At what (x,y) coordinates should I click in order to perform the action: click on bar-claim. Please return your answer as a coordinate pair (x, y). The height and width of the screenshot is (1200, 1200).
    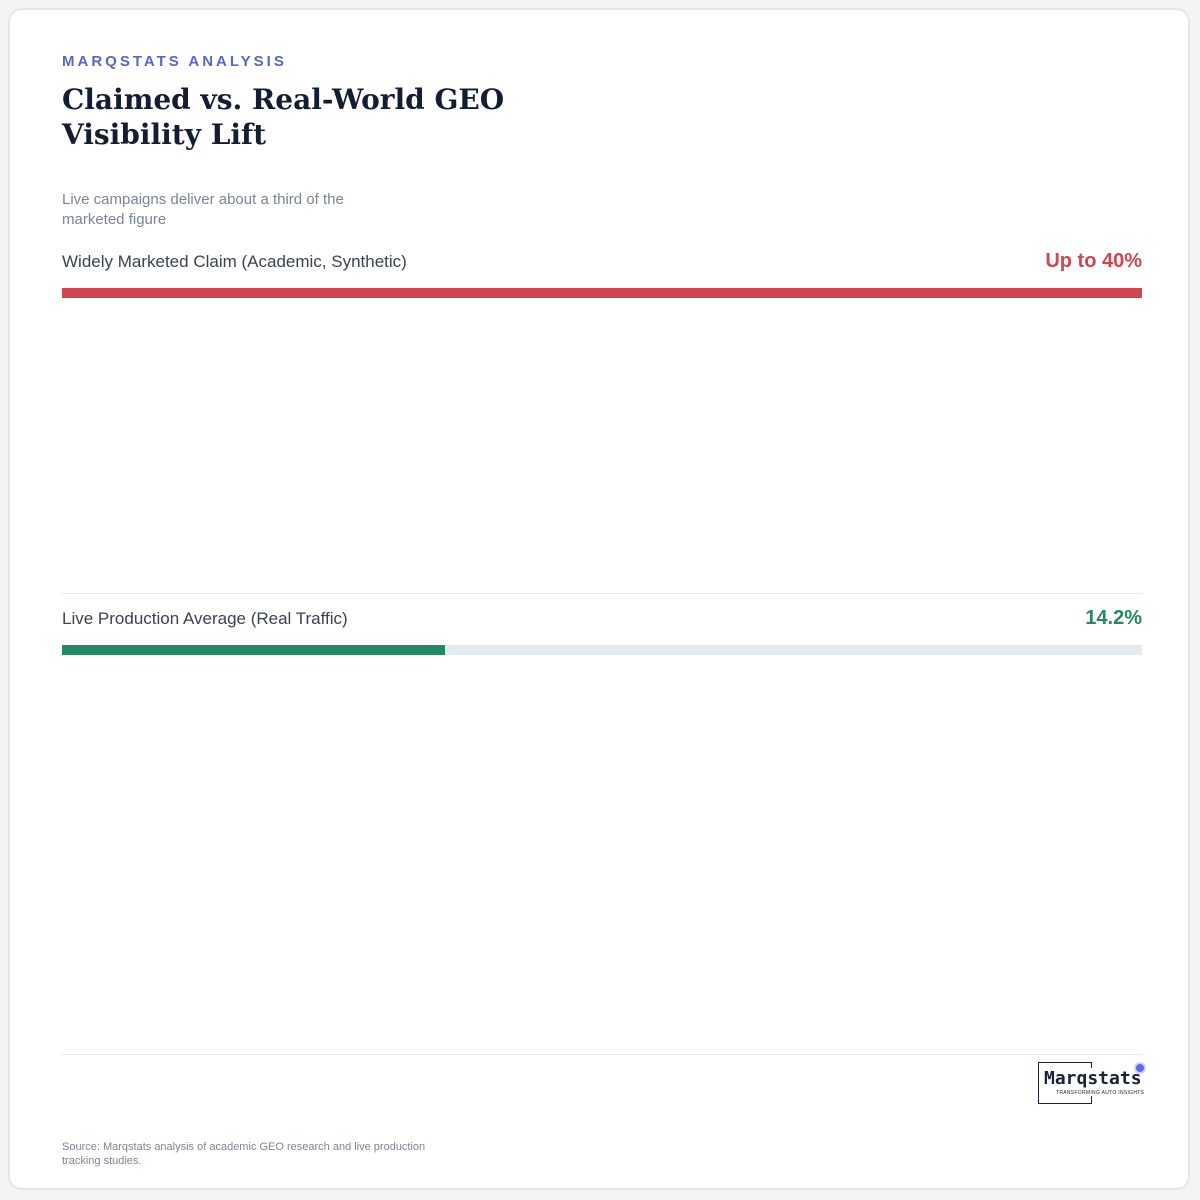
    Looking at the image, I should click on (602, 293).